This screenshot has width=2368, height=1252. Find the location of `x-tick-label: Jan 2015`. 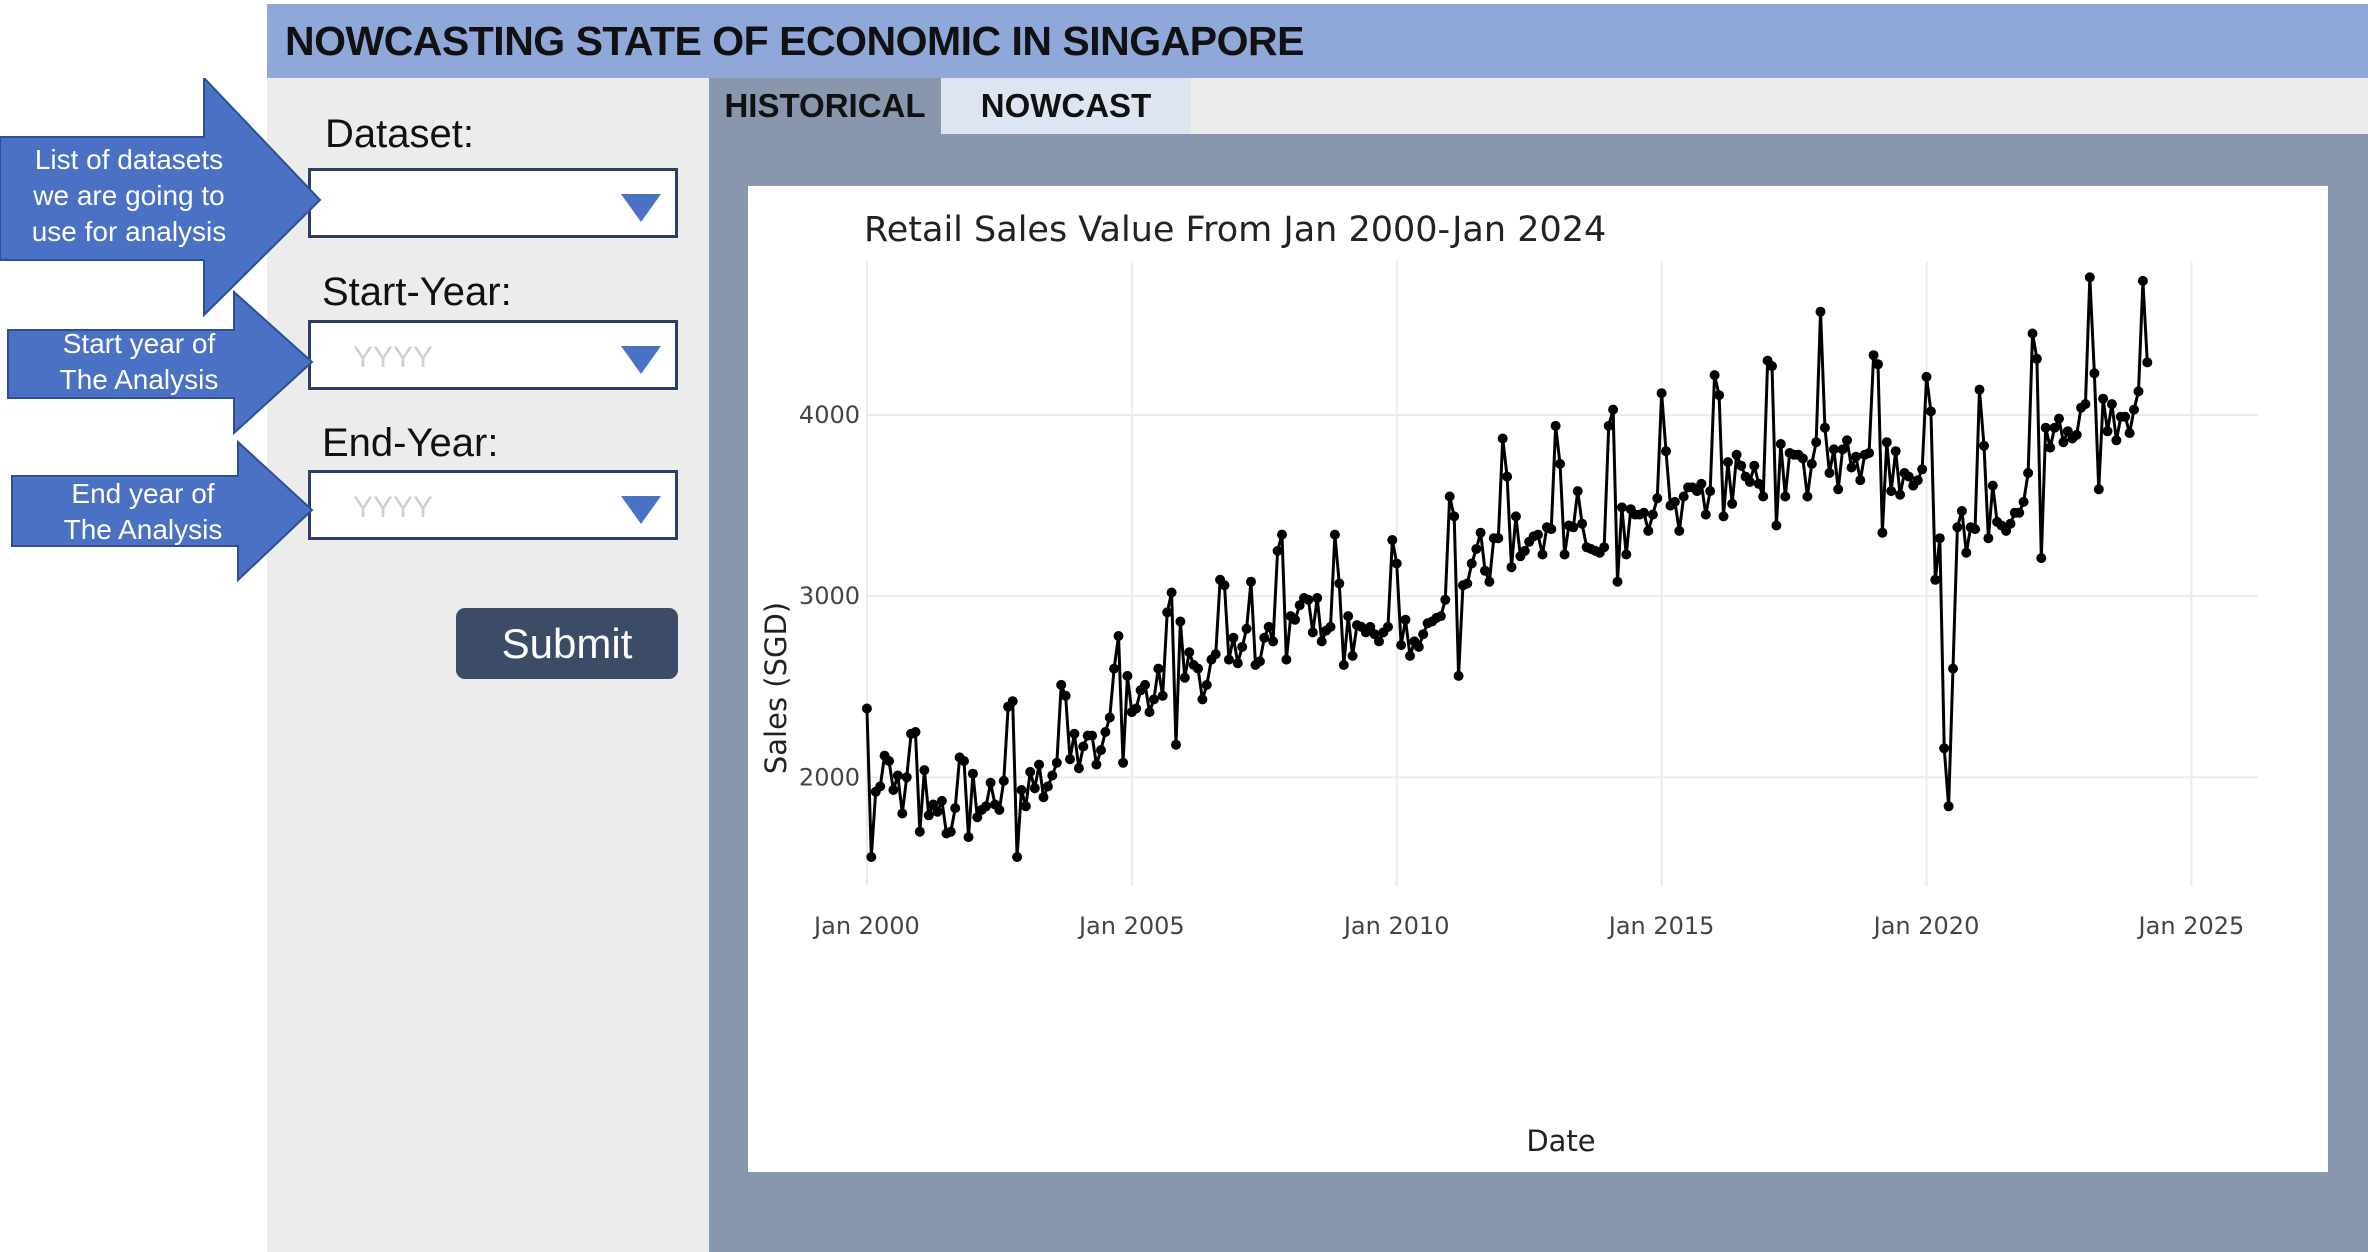

x-tick-label: Jan 2015 is located at coordinates (1661, 926).